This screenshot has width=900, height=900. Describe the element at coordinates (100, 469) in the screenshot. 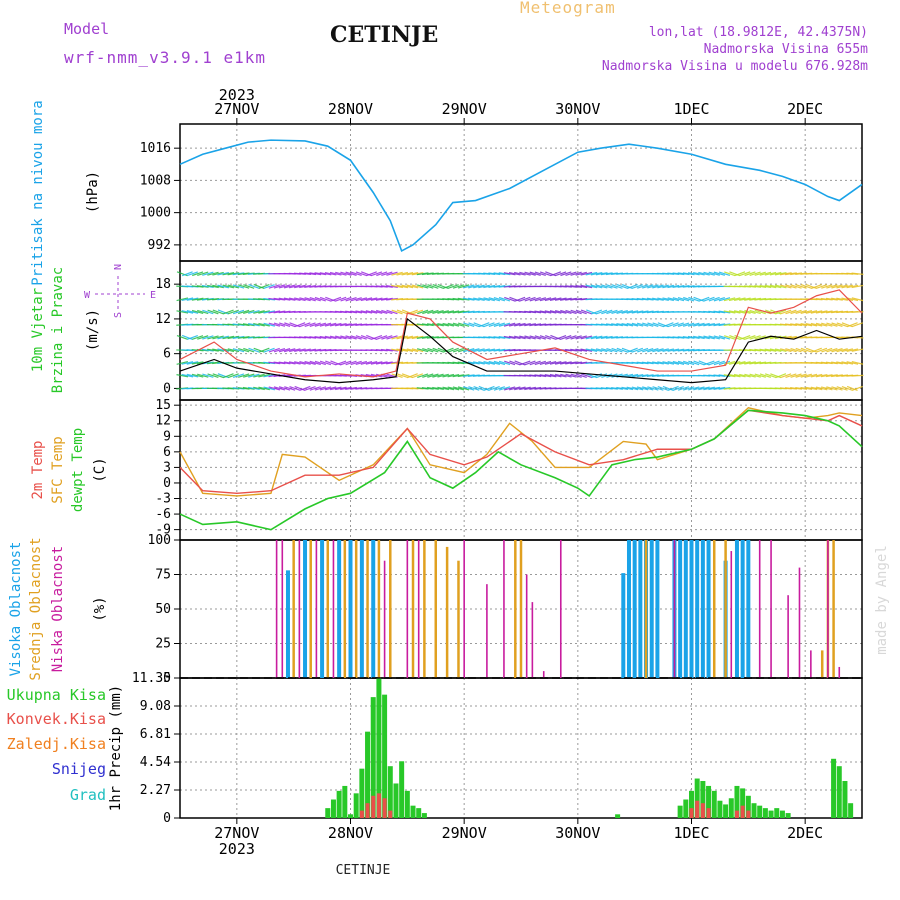

I see `temp-unit-label: (C)` at that location.